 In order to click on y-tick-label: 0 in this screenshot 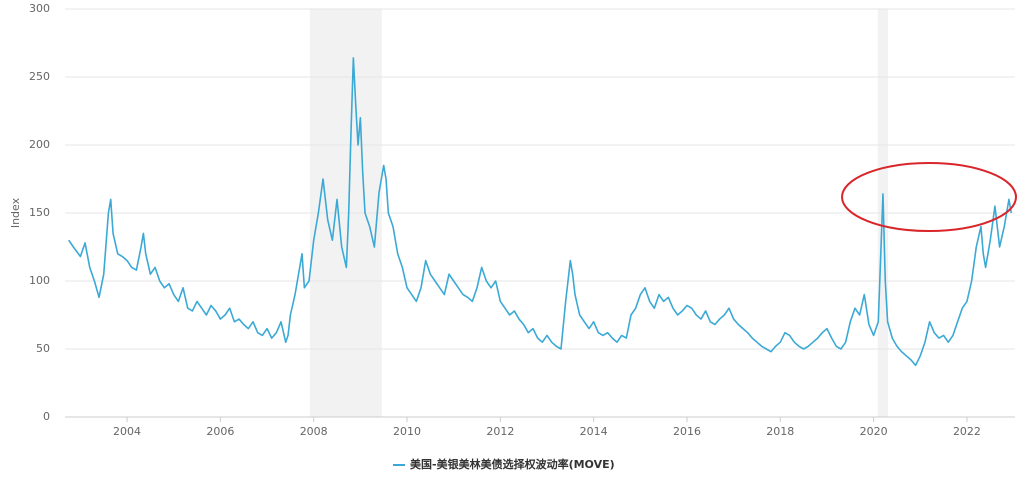, I will do `click(46, 416)`.